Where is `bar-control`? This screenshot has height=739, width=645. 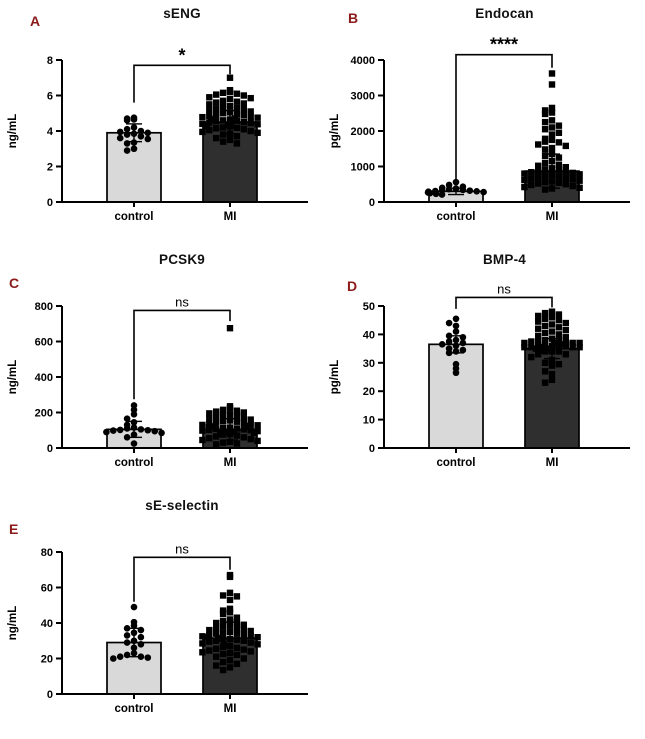
bar-control is located at coordinates (456, 396).